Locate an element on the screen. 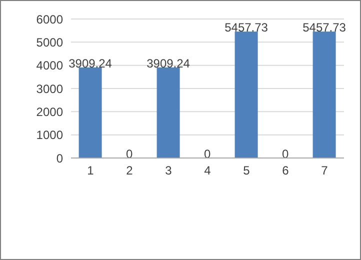 Image resolution: width=361 pixels, height=260 pixels. y-tick-label: 5000 is located at coordinates (50, 42).